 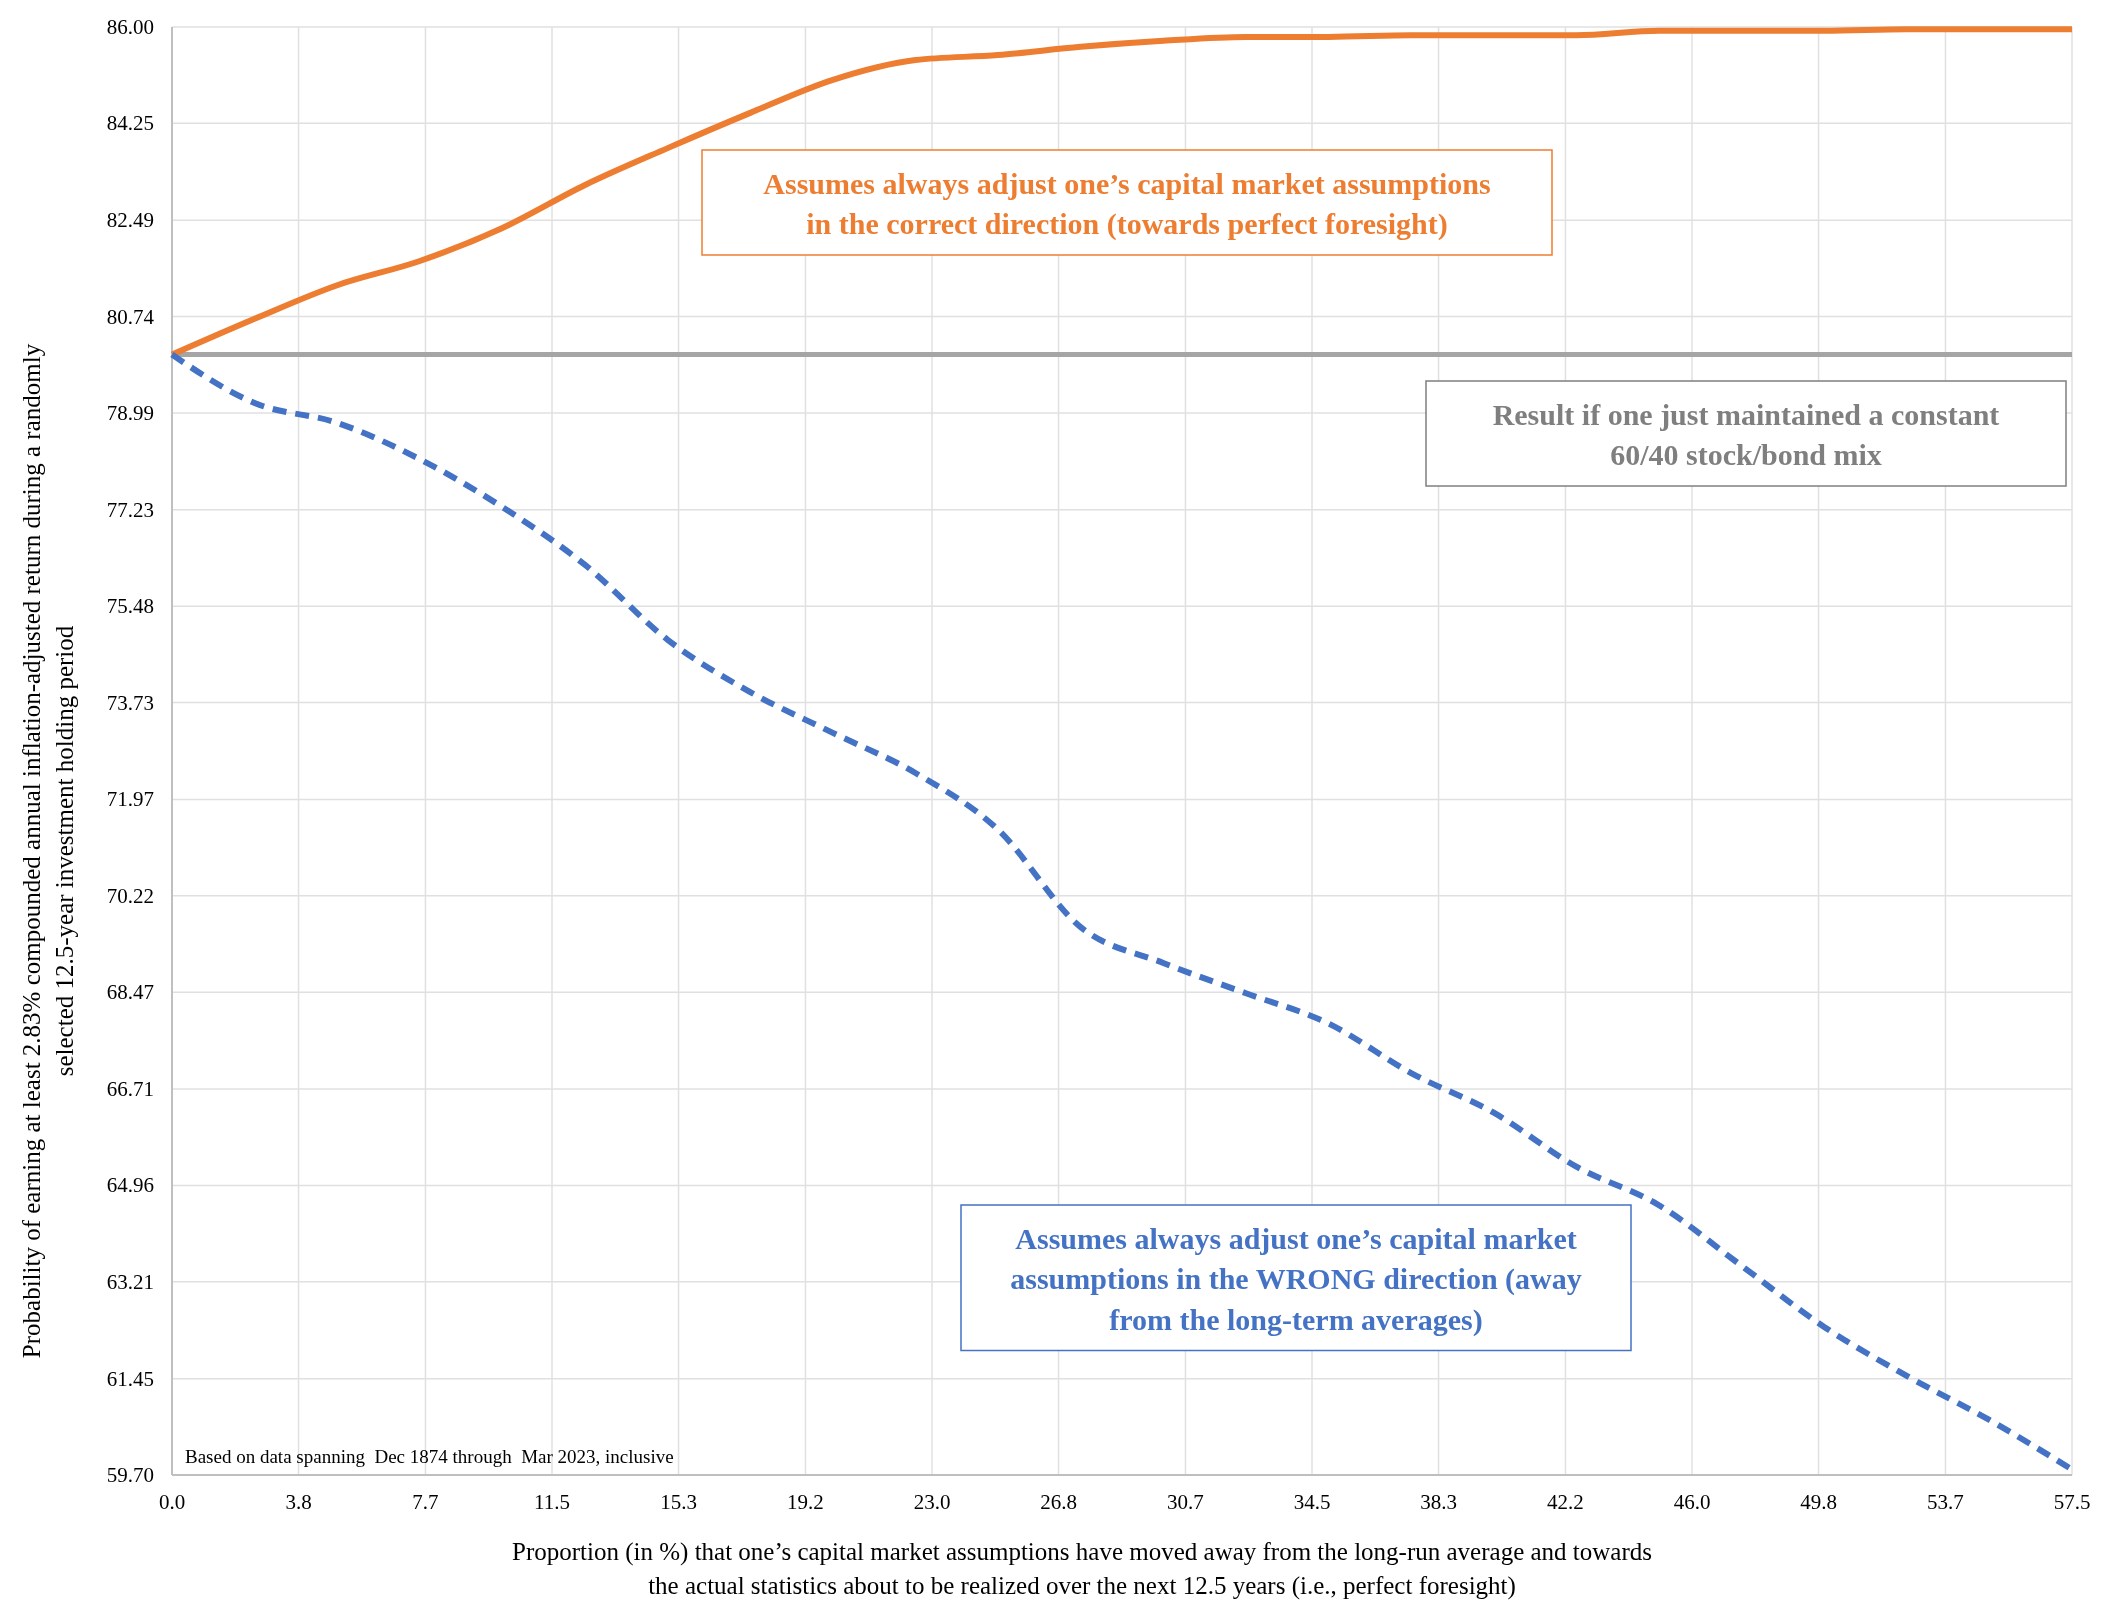 What do you see at coordinates (130, 220) in the screenshot?
I see `y-tick-label: 82.49` at bounding box center [130, 220].